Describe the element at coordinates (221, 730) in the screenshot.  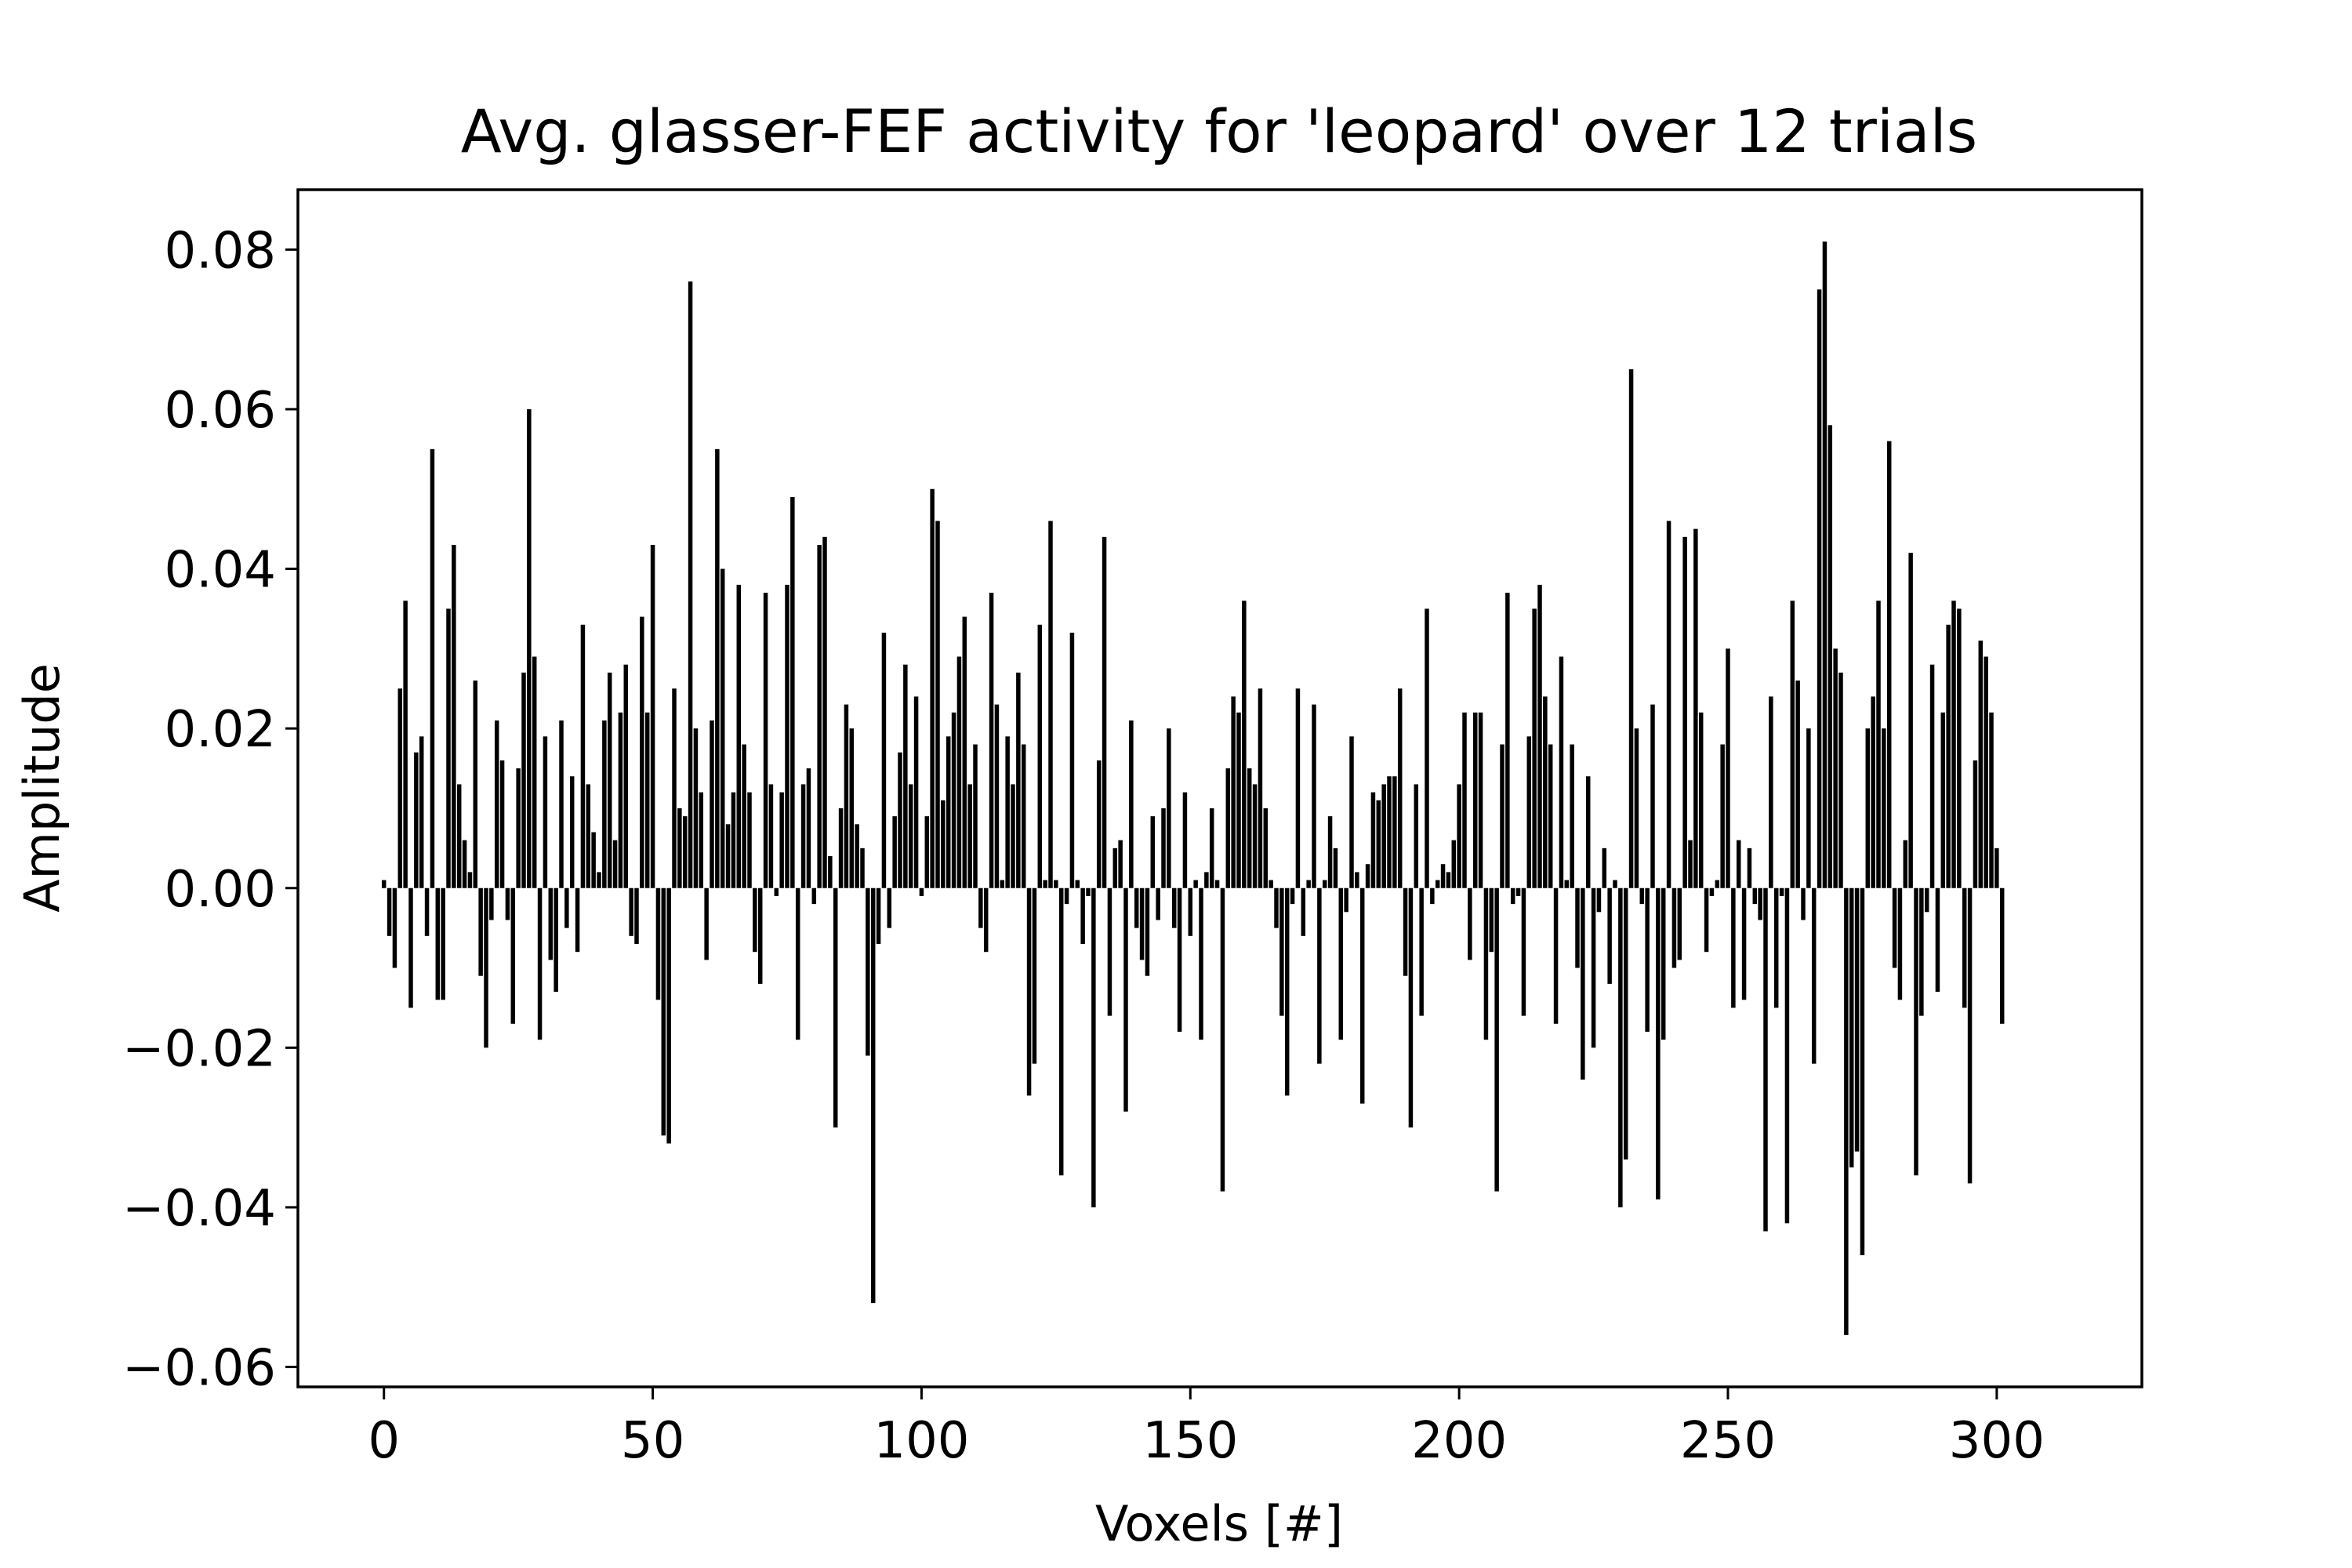
I see `y-tick-label: 0.02` at that location.